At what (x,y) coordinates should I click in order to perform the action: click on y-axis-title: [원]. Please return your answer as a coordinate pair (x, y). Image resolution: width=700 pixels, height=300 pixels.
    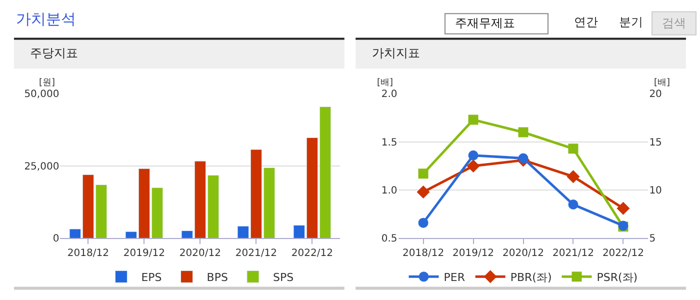
    Looking at the image, I should click on (47, 83).